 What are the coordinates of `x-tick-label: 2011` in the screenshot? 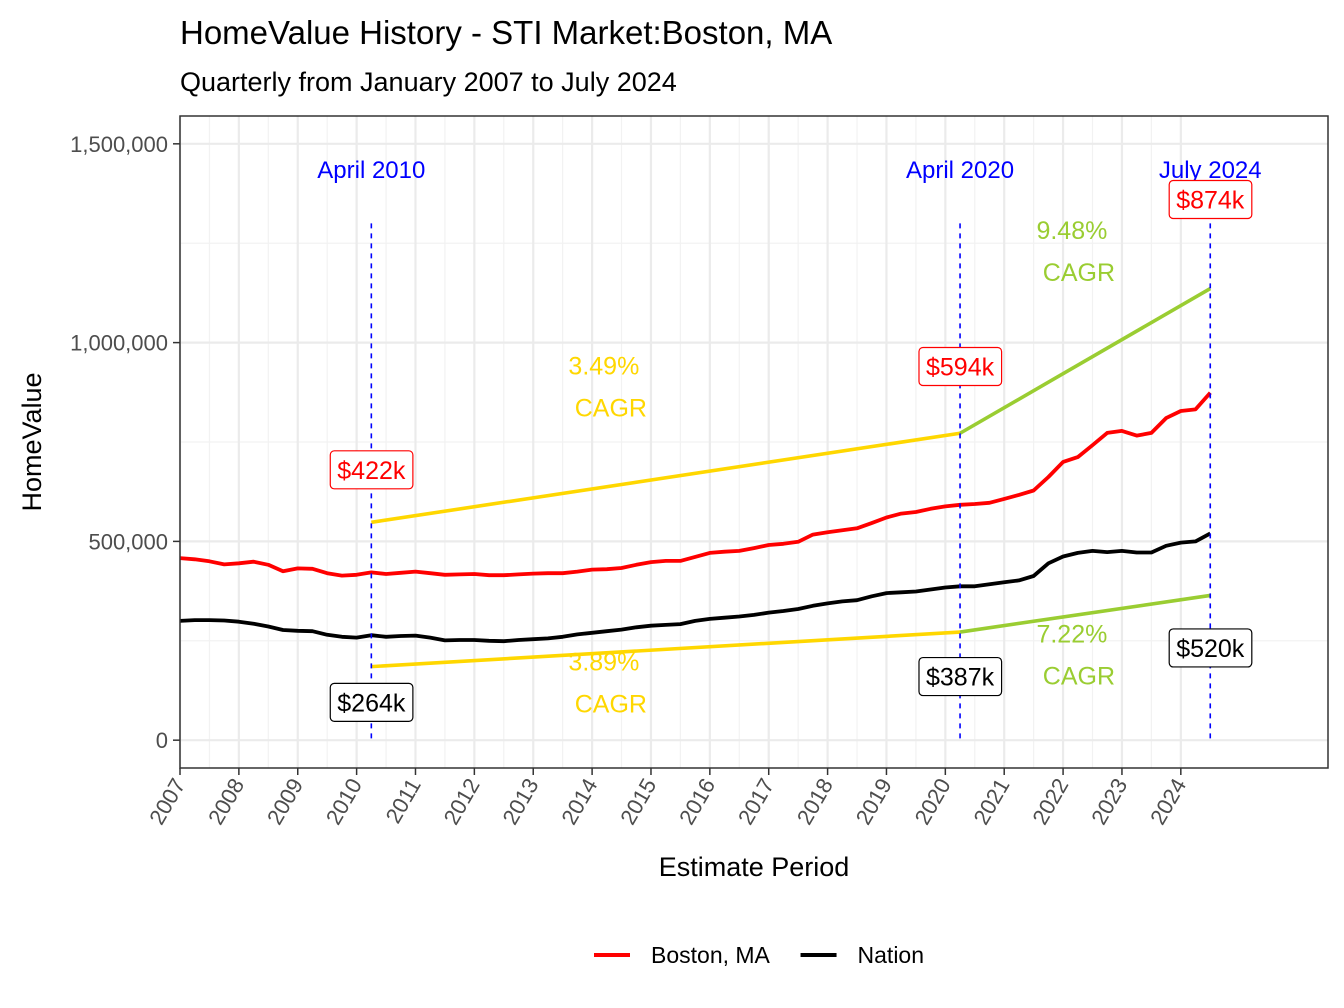 It's located at (403, 800).